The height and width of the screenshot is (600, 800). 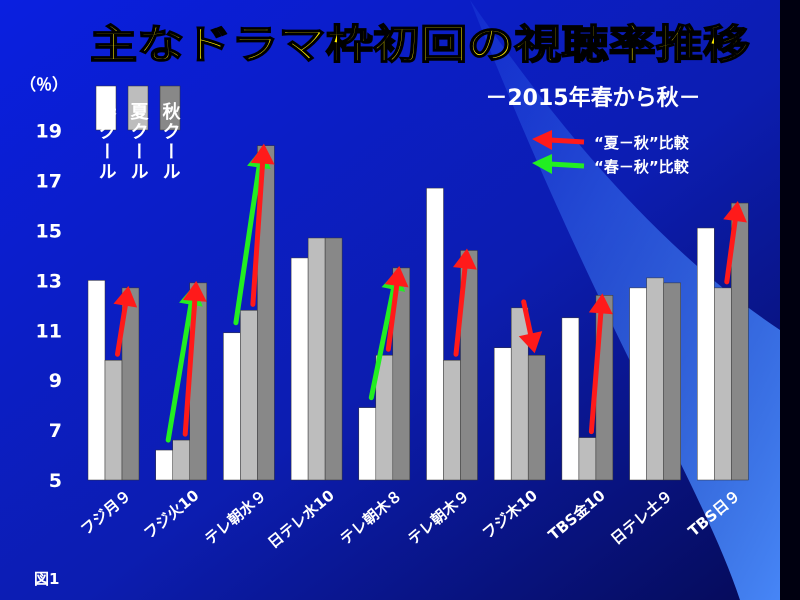 I want to click on y-tick-label: 9, so click(x=55, y=381).